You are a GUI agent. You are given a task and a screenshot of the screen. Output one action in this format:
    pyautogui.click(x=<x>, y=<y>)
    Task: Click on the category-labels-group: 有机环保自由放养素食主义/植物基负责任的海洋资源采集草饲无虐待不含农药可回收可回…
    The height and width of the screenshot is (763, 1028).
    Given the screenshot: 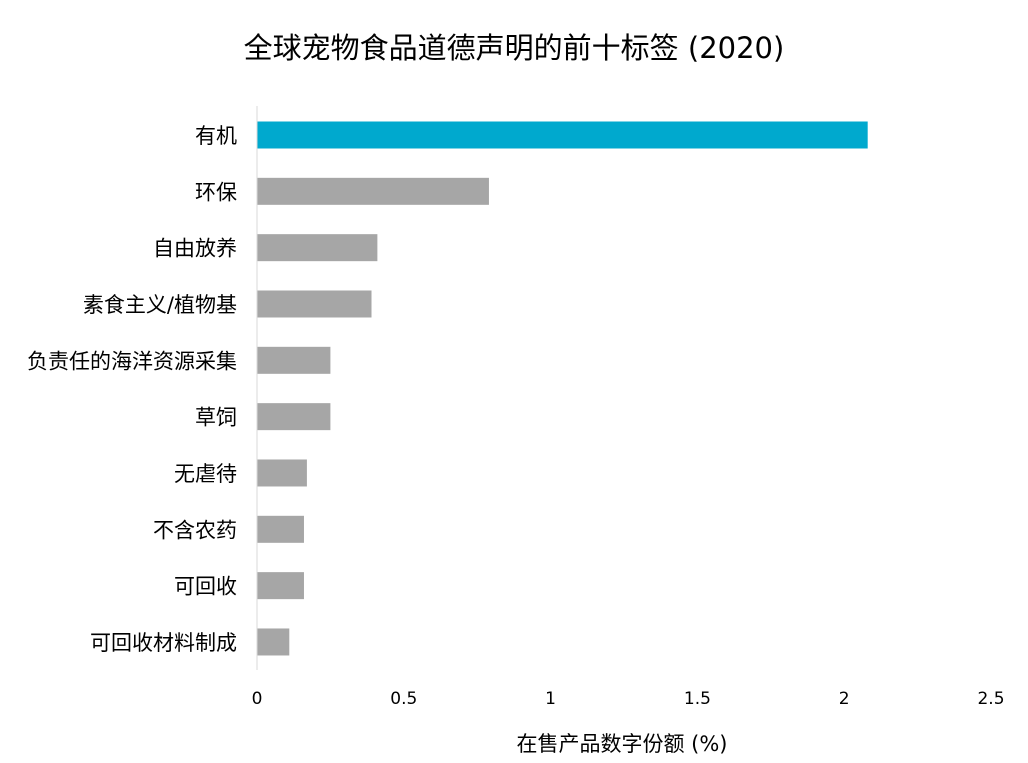 What is the action you would take?
    pyautogui.click(x=132, y=389)
    